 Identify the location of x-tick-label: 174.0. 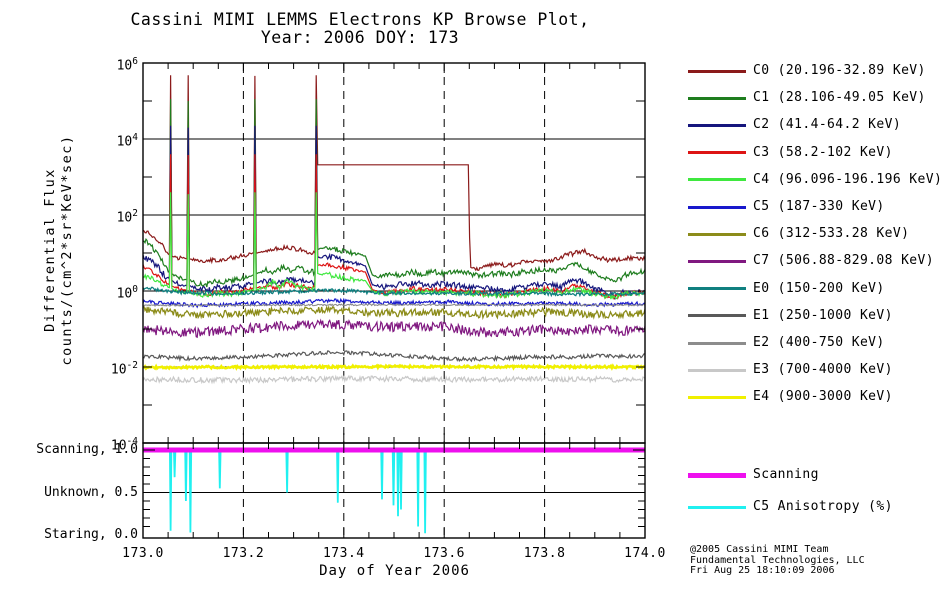
(645, 553).